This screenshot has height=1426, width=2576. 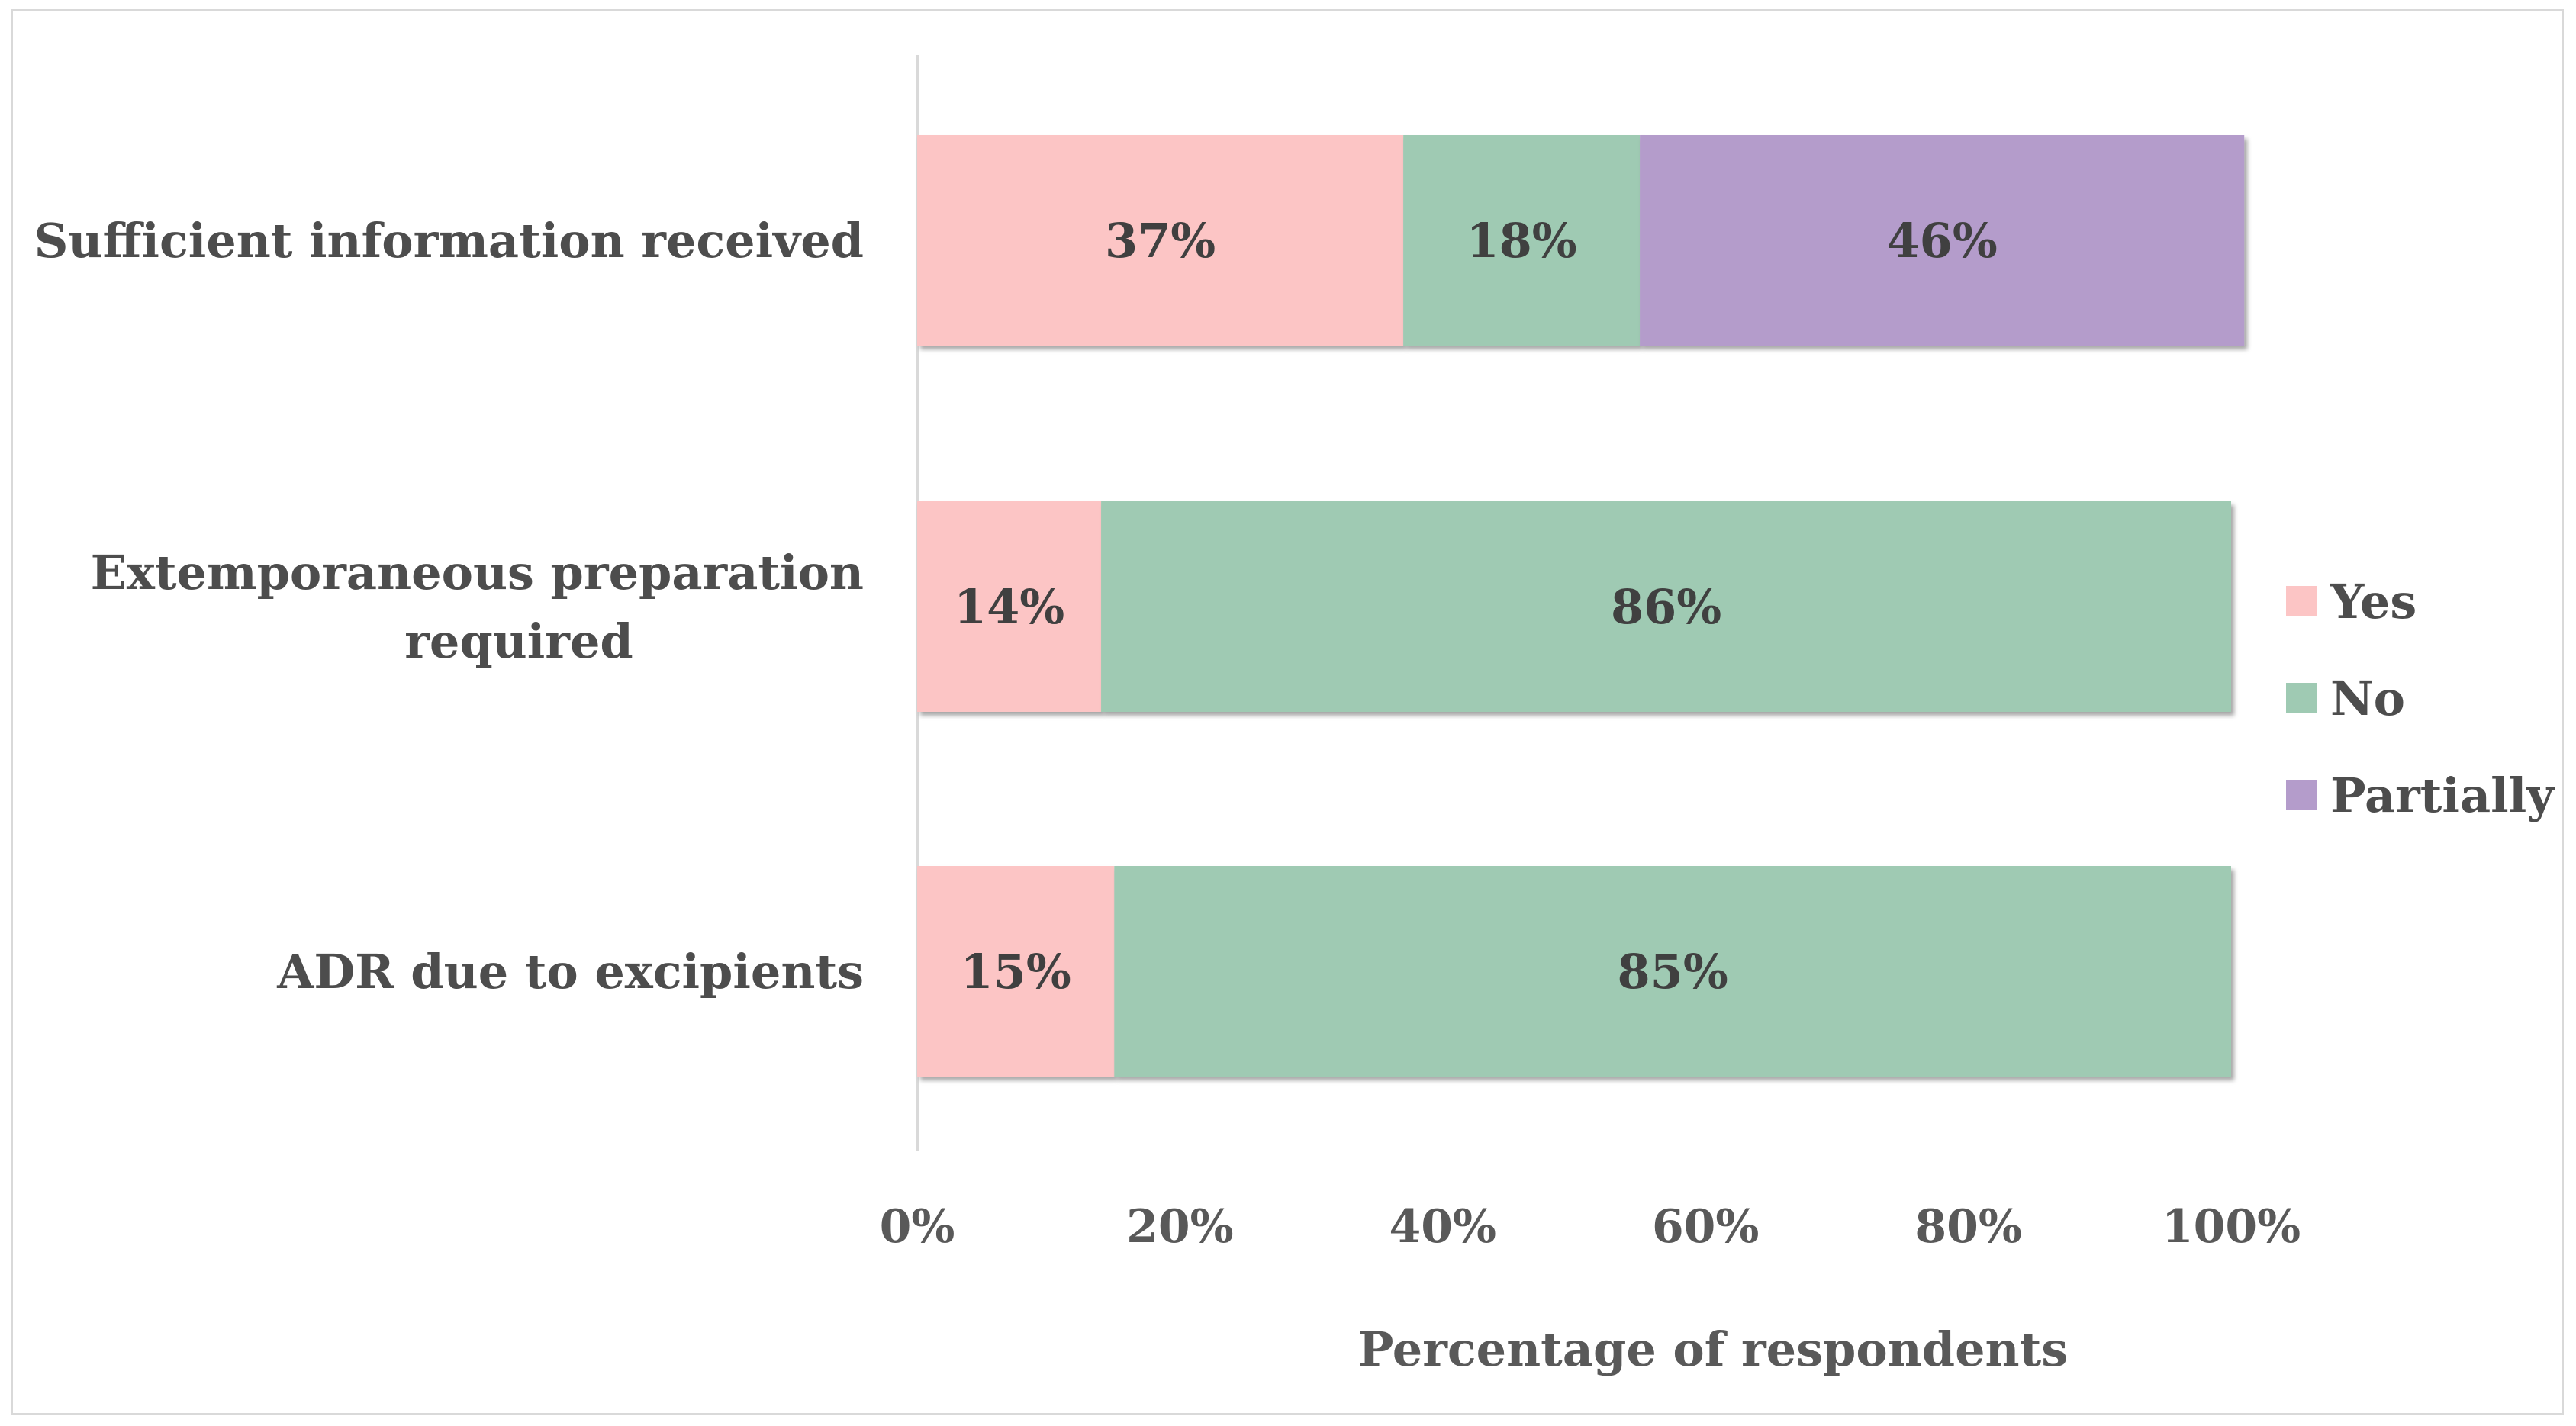 What do you see at coordinates (477, 572) in the screenshot?
I see `category-label: Extemporaneous preparation` at bounding box center [477, 572].